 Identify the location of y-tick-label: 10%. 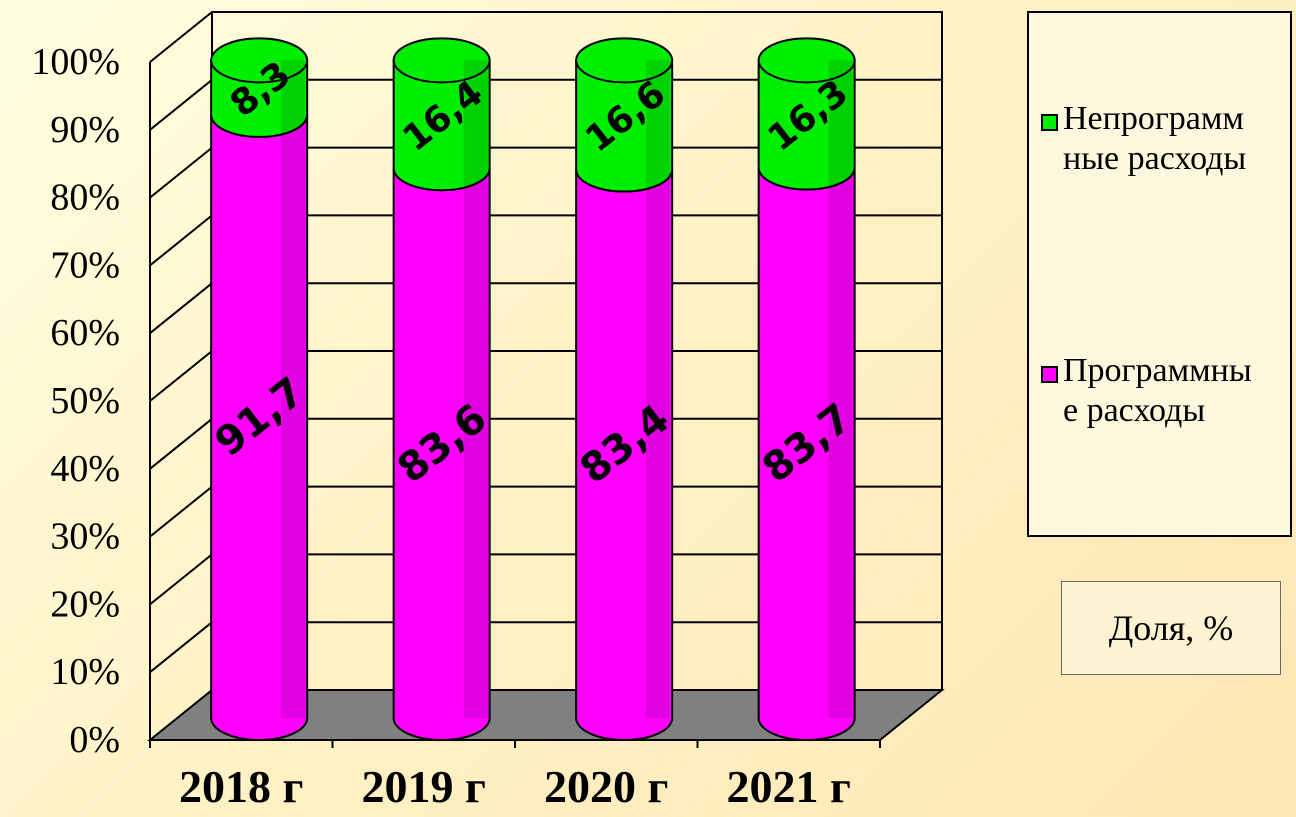
(85, 672).